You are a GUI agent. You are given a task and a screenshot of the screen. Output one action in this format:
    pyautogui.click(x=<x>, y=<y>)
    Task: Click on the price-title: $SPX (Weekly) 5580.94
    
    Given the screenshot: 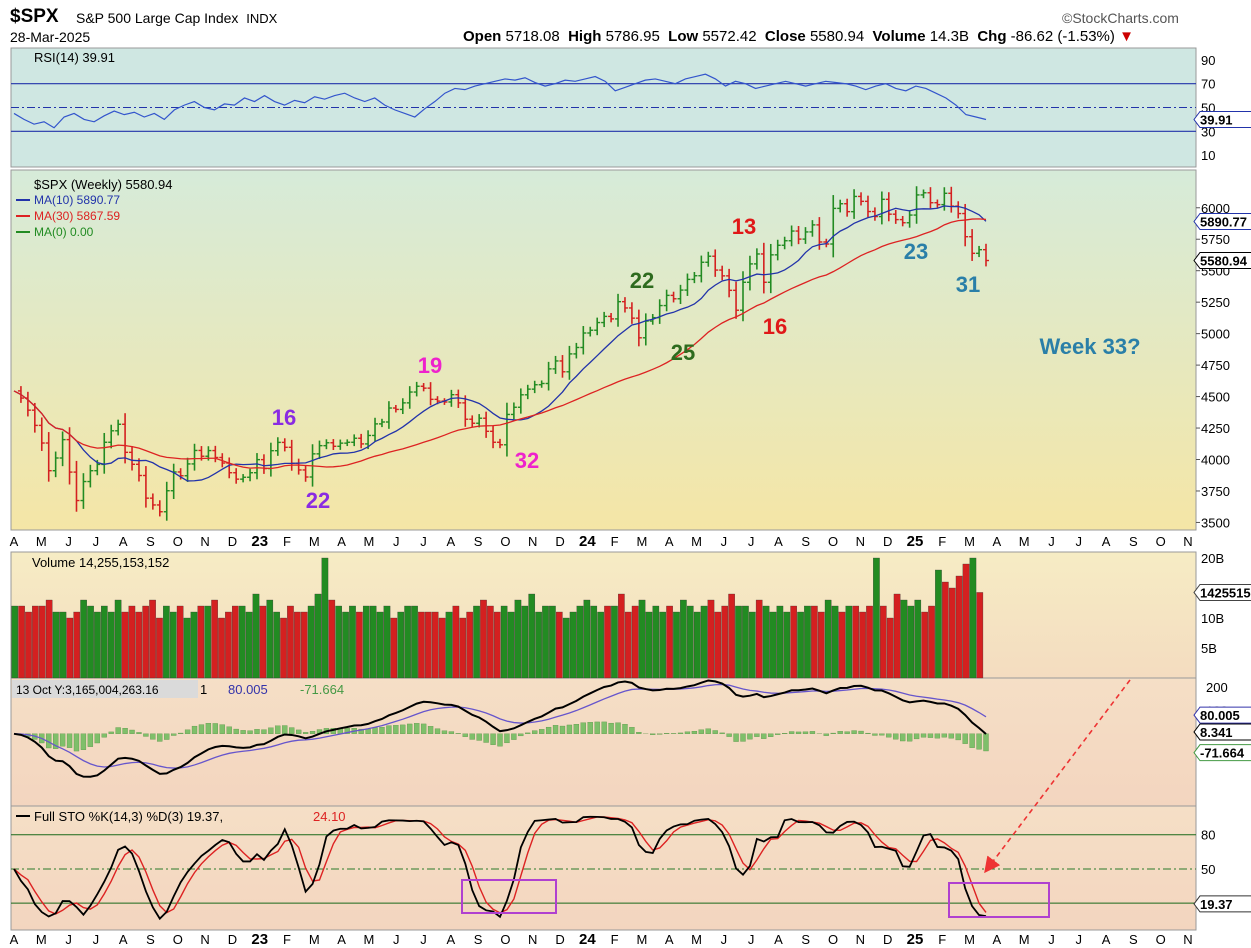 What is the action you would take?
    pyautogui.click(x=103, y=184)
    